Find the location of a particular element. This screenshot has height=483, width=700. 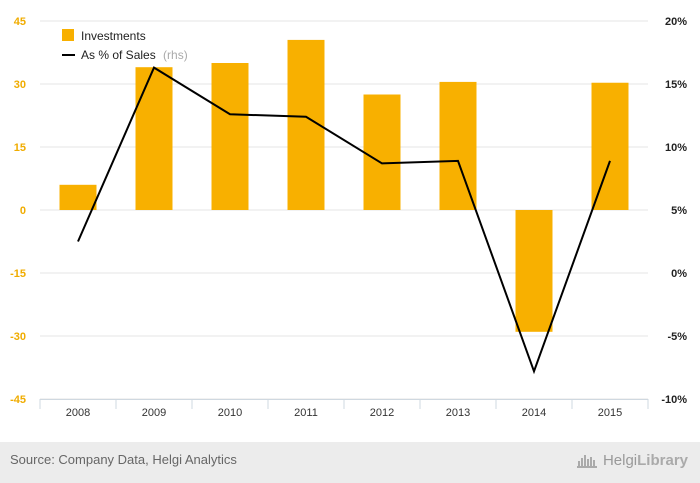

legend-swatch-investments is located at coordinates (68, 35).